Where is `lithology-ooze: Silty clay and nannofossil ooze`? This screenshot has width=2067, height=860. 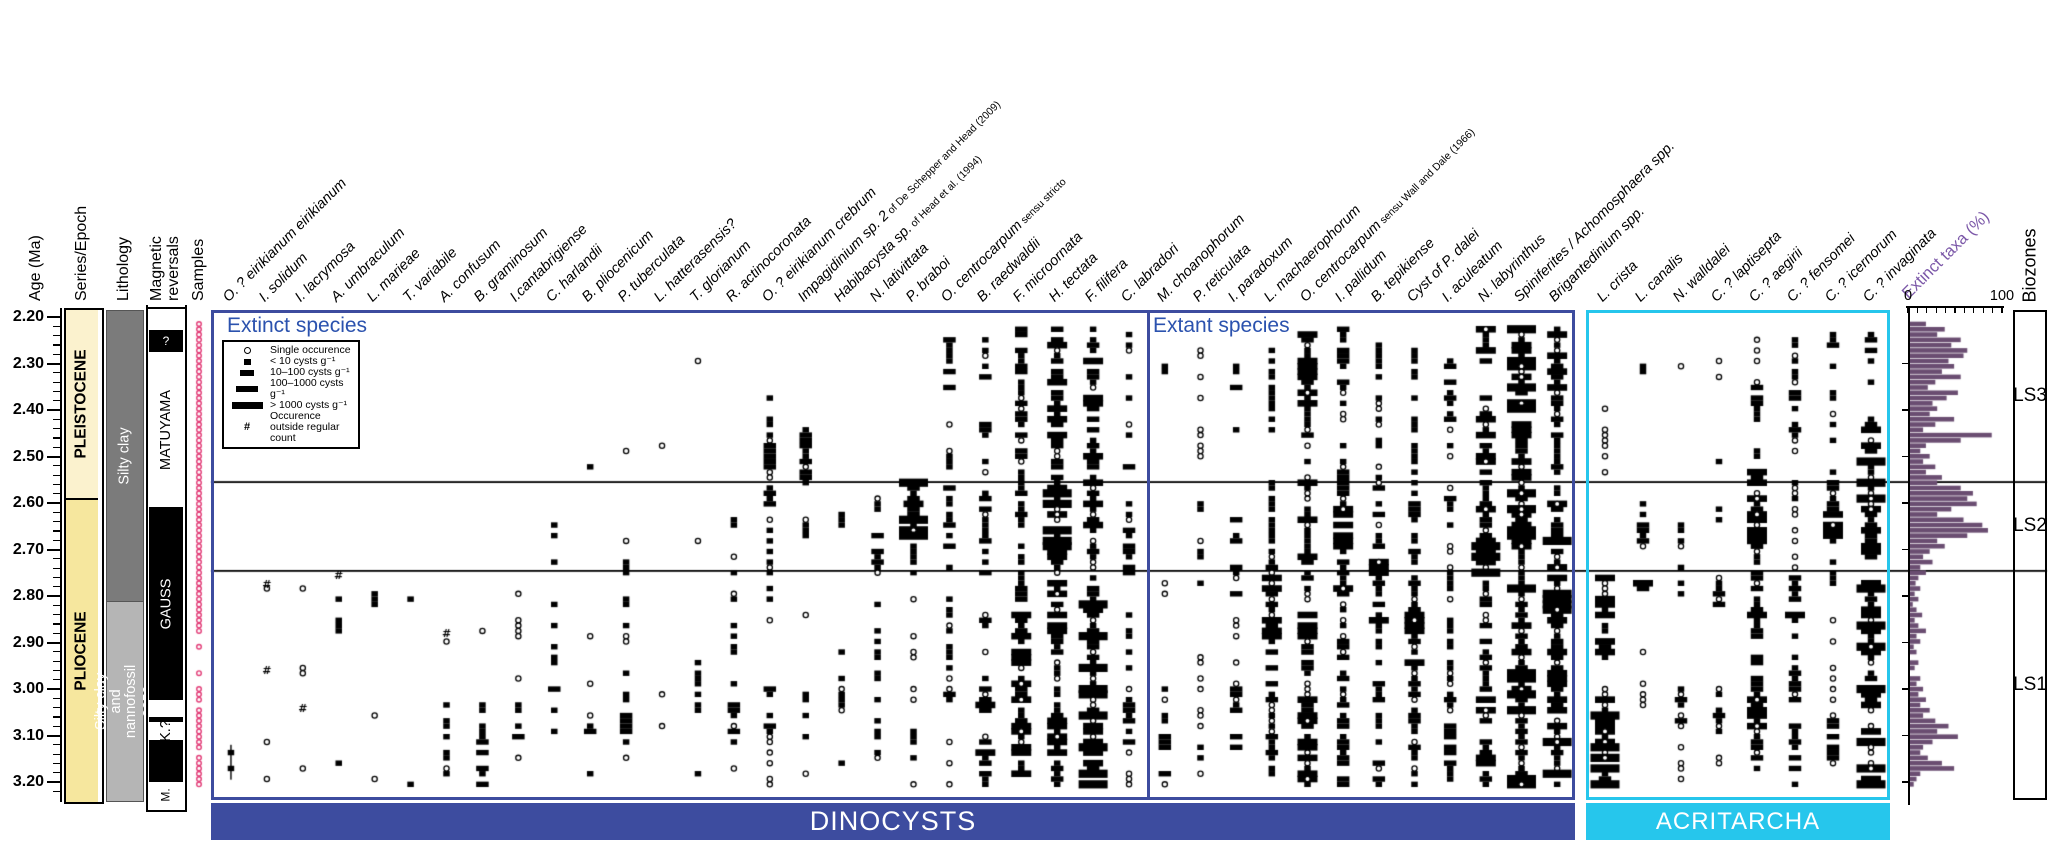 lithology-ooze: Silty clay and nannofossil ooze is located at coordinates (124, 701).